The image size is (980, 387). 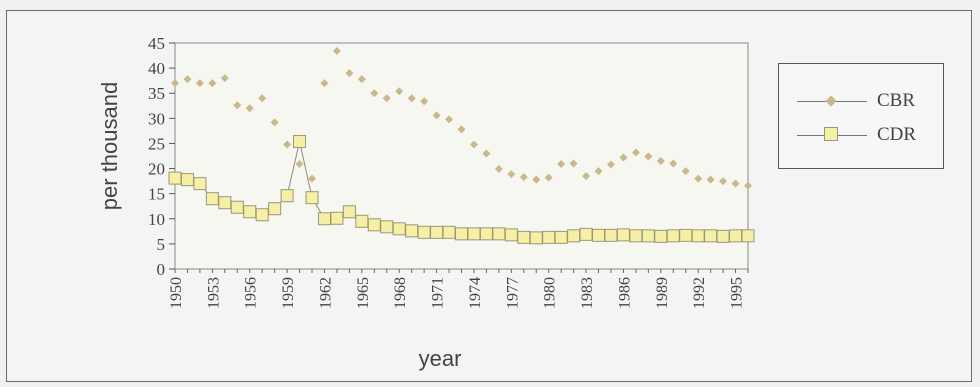 I want to click on legend: CBR CDR, so click(x=861, y=116).